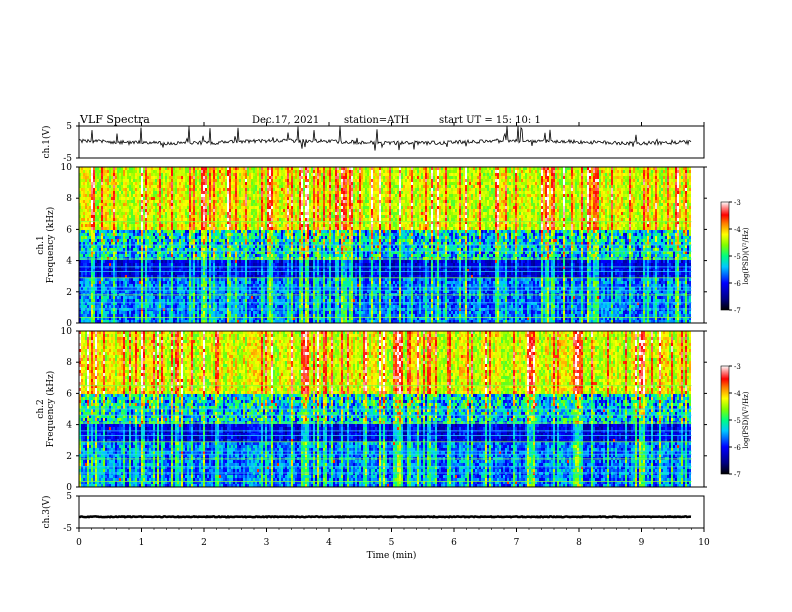  Describe the element at coordinates (41, 408) in the screenshot. I see `y-axis-label-channel: ch.2` at that location.